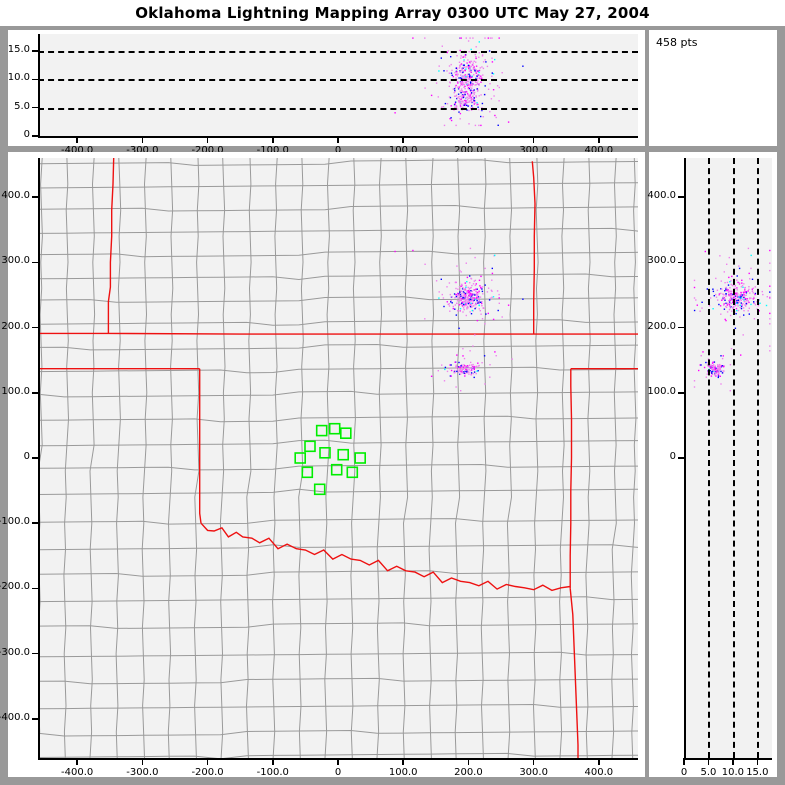 This screenshot has height=785, width=785. Describe the element at coordinates (661, 391) in the screenshot. I see `y-tick-label: 100.0` at that location.